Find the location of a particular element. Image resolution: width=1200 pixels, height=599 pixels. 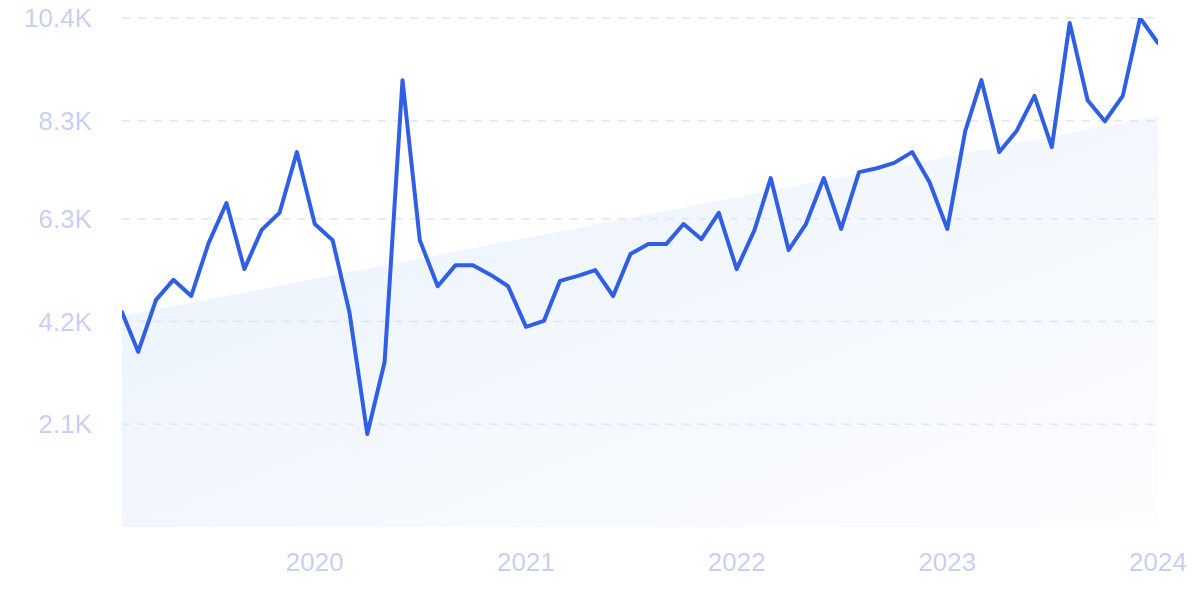

x-tick-label: 2023 is located at coordinates (947, 562).